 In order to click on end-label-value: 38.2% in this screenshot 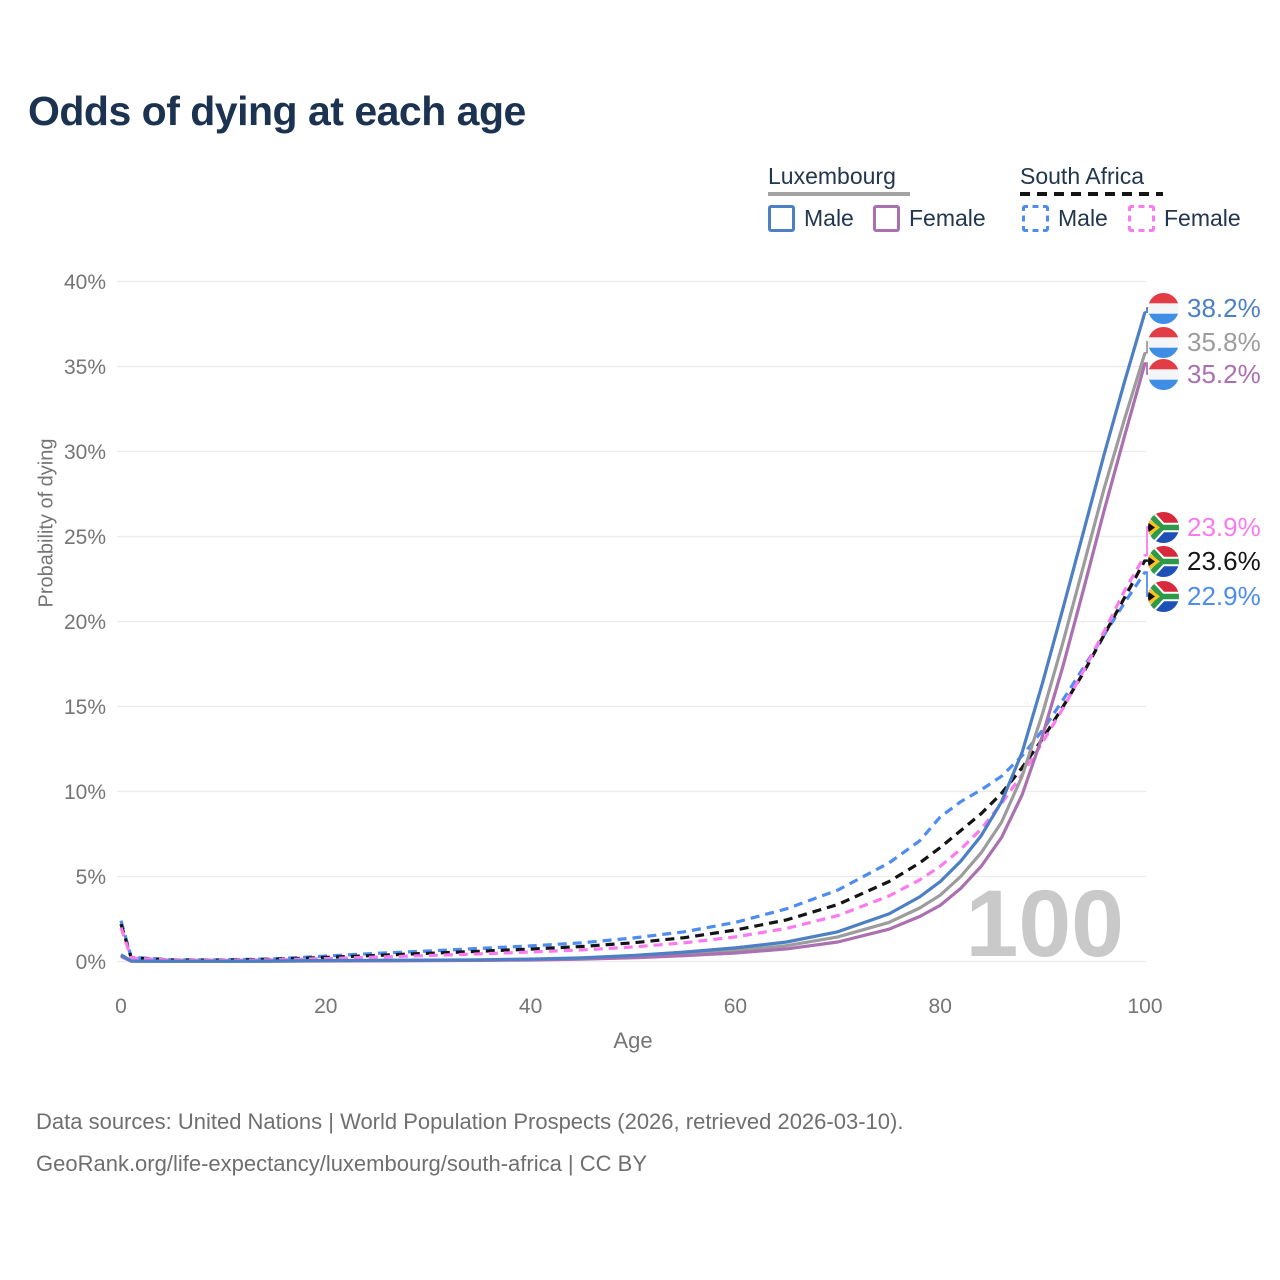, I will do `click(1224, 307)`.